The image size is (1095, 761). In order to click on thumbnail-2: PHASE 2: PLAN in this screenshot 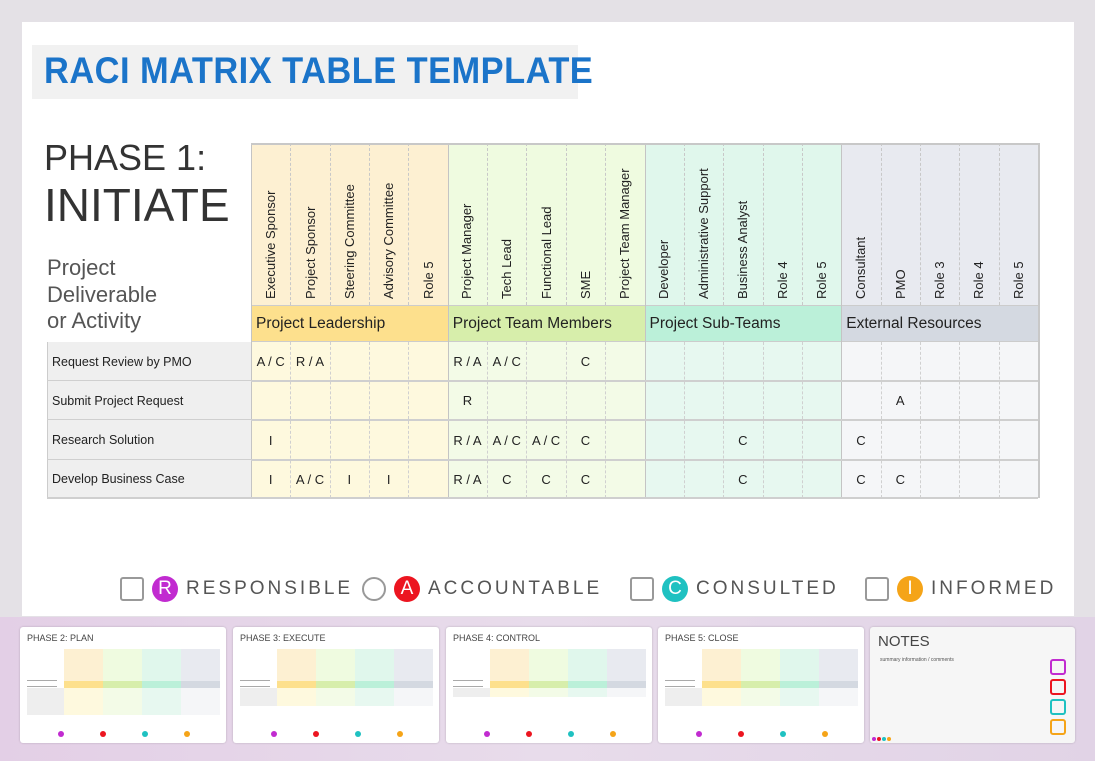, I will do `click(123, 685)`.